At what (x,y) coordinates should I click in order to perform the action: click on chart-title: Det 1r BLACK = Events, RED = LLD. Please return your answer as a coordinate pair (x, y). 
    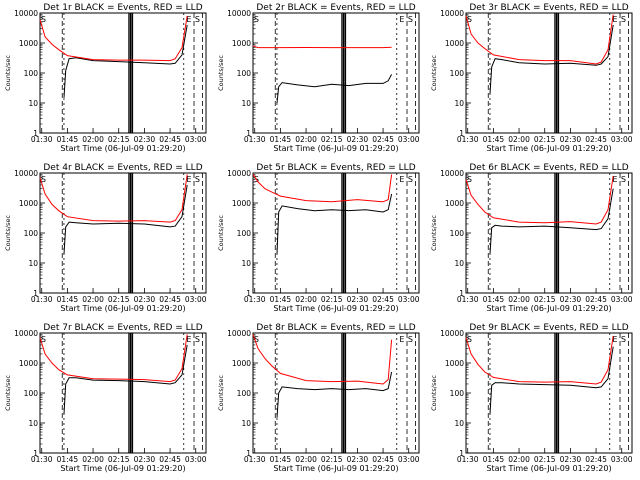
    Looking at the image, I should click on (122, 8).